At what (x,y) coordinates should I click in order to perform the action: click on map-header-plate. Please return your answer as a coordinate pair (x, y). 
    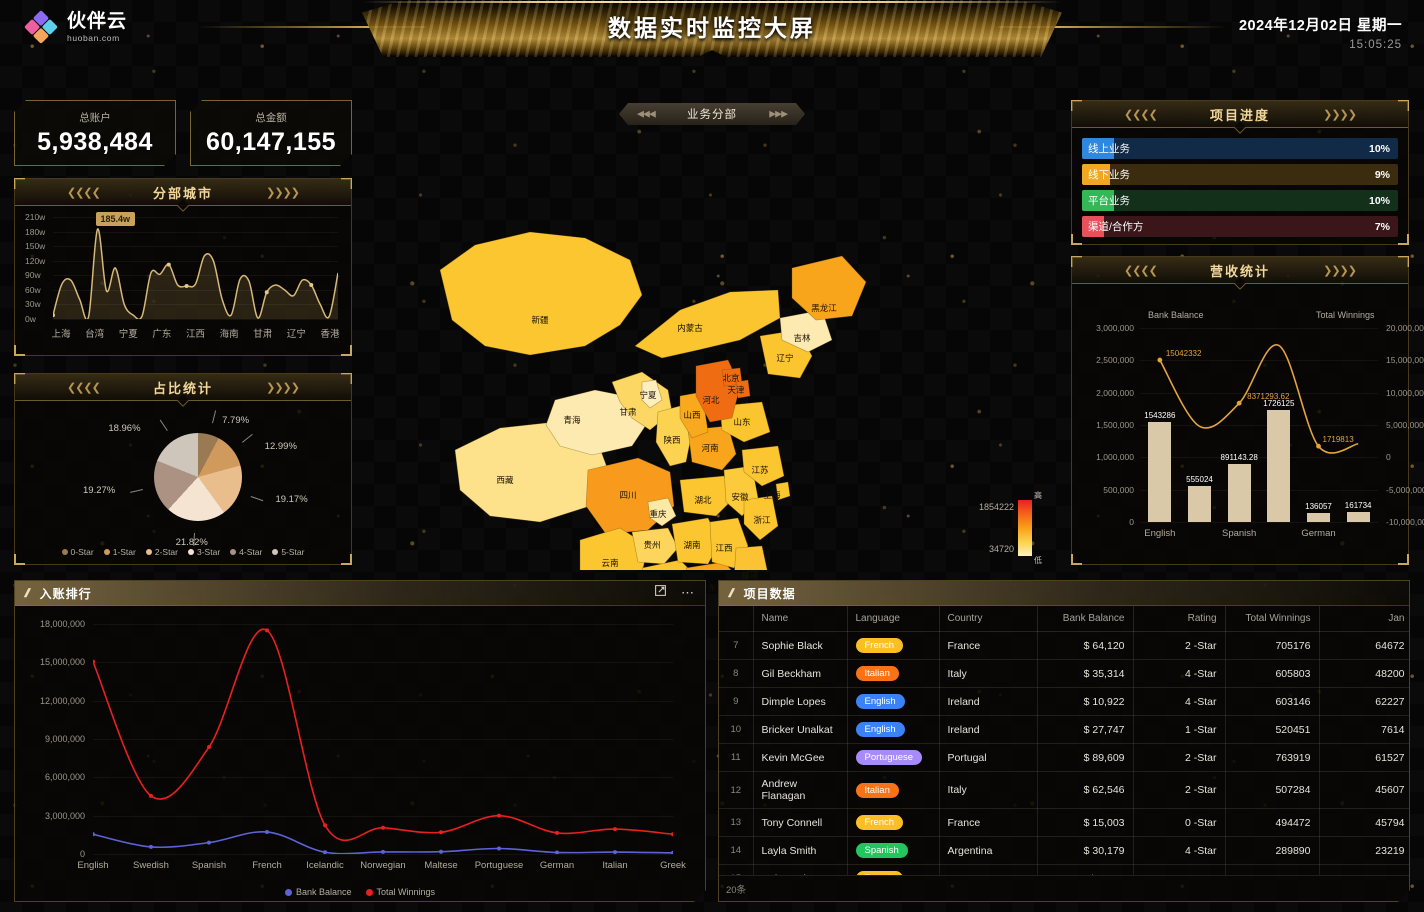
    Looking at the image, I should click on (712, 114).